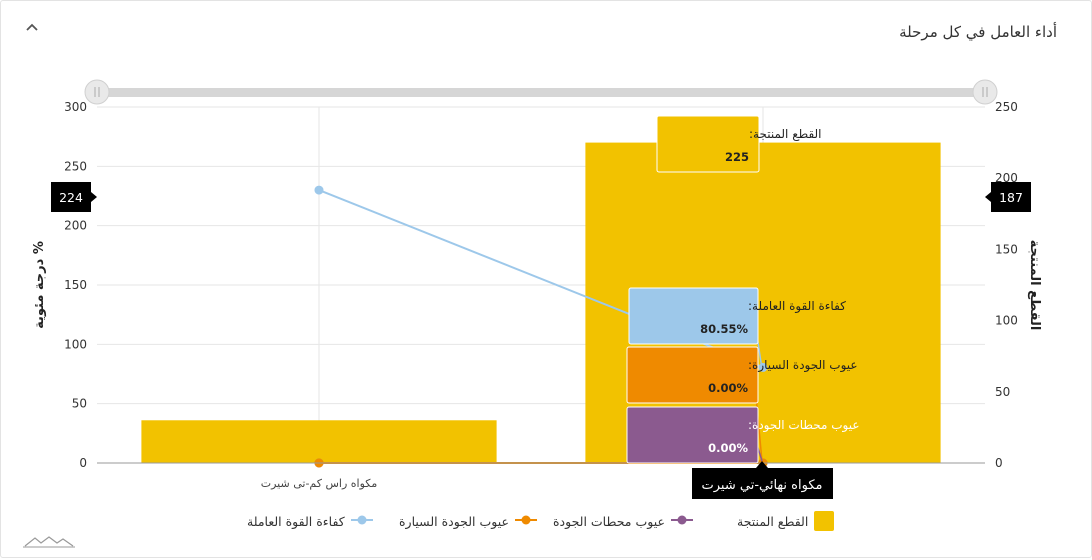 This screenshot has height=560, width=1092. I want to click on y-right-tick-label: 150, so click(1006, 249).